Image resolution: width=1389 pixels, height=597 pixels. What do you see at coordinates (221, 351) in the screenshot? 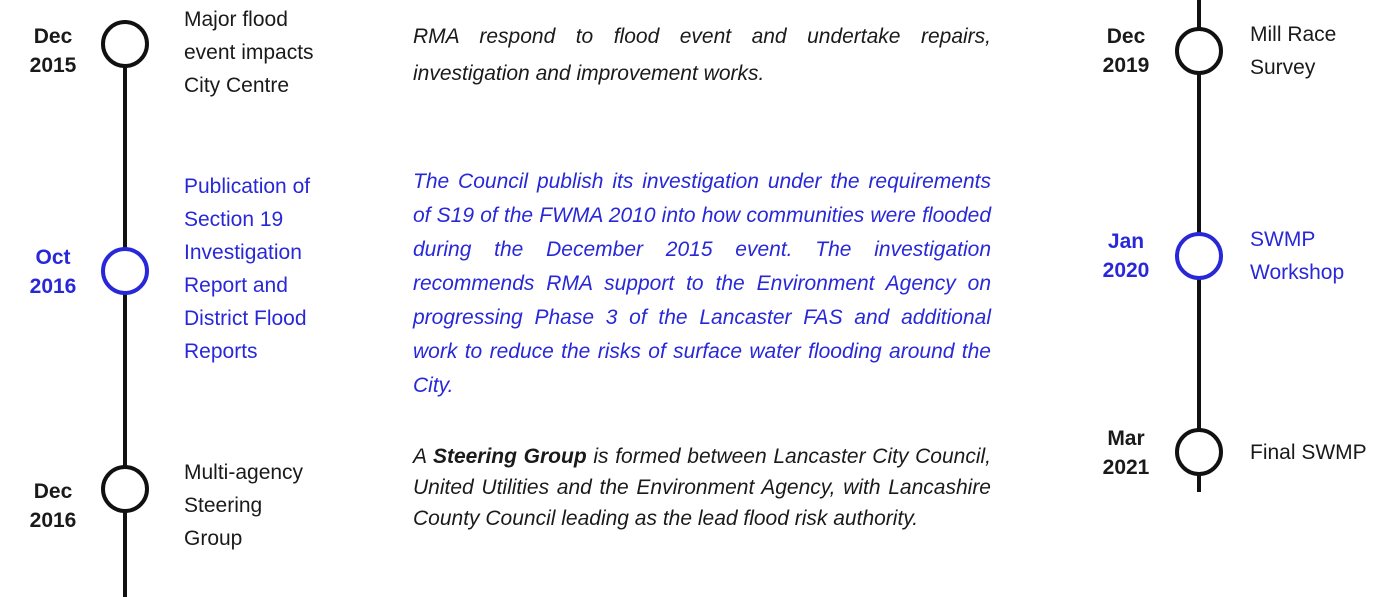
I see `title-line: Reports` at bounding box center [221, 351].